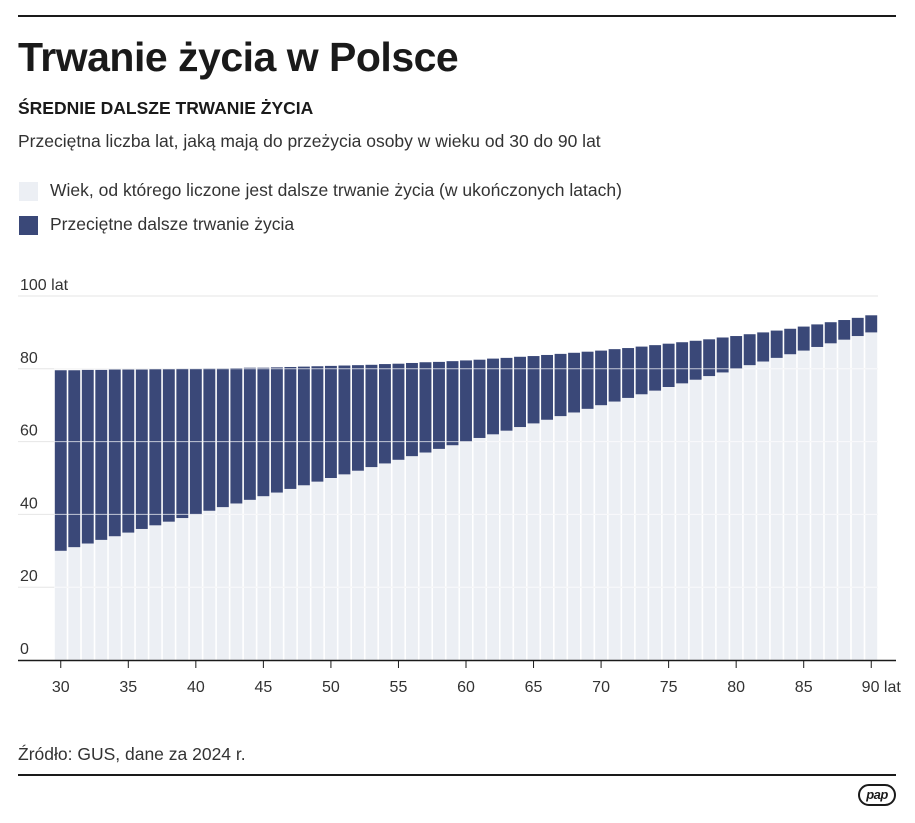 The image size is (915, 823). Describe the element at coordinates (457, 775) in the screenshot. I see `bottom-rule` at that location.